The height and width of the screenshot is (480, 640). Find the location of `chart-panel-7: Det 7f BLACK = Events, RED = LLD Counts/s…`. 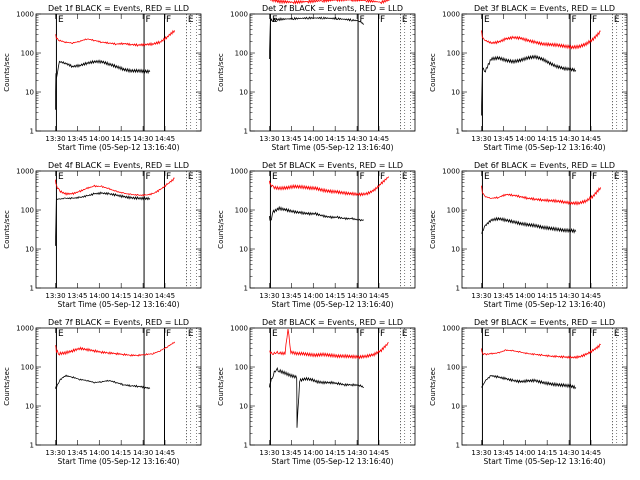

chart-panel-7: Det 7f BLACK = Events, RED = LLD Counts/s… is located at coordinates (102, 392).